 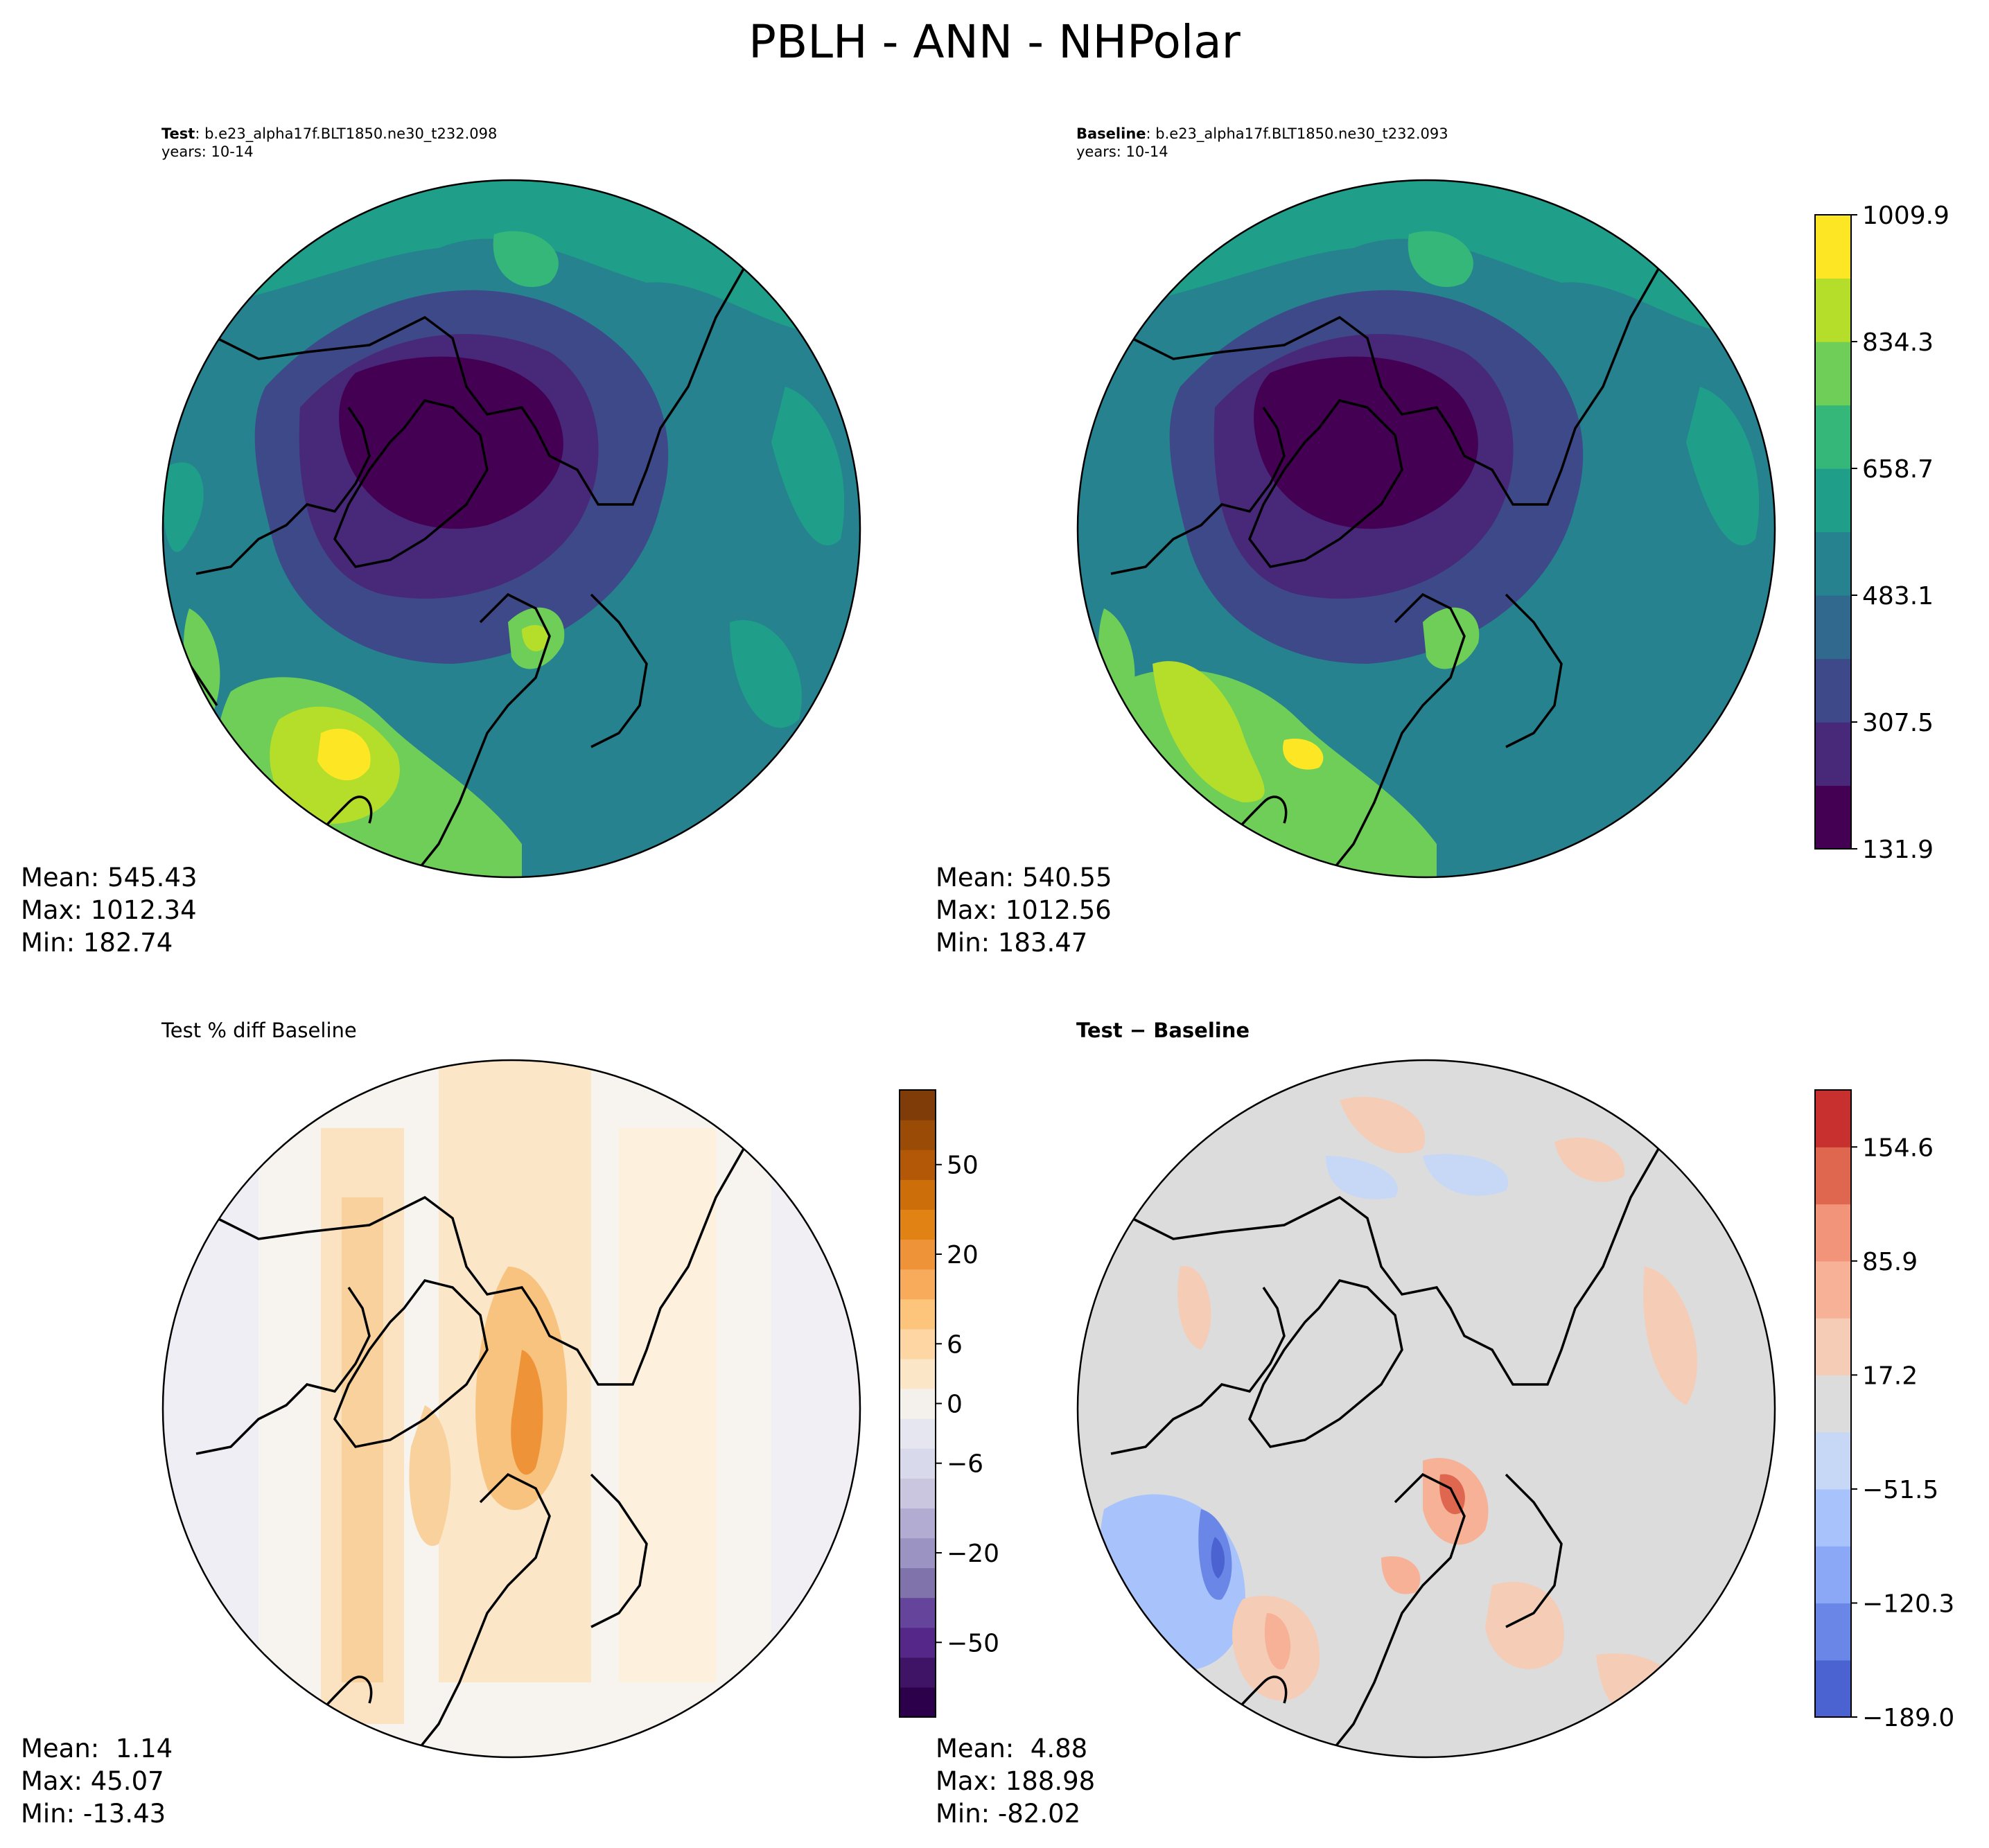 What do you see at coordinates (208, 151) in the screenshot?
I see `test-years: years: 10-14` at bounding box center [208, 151].